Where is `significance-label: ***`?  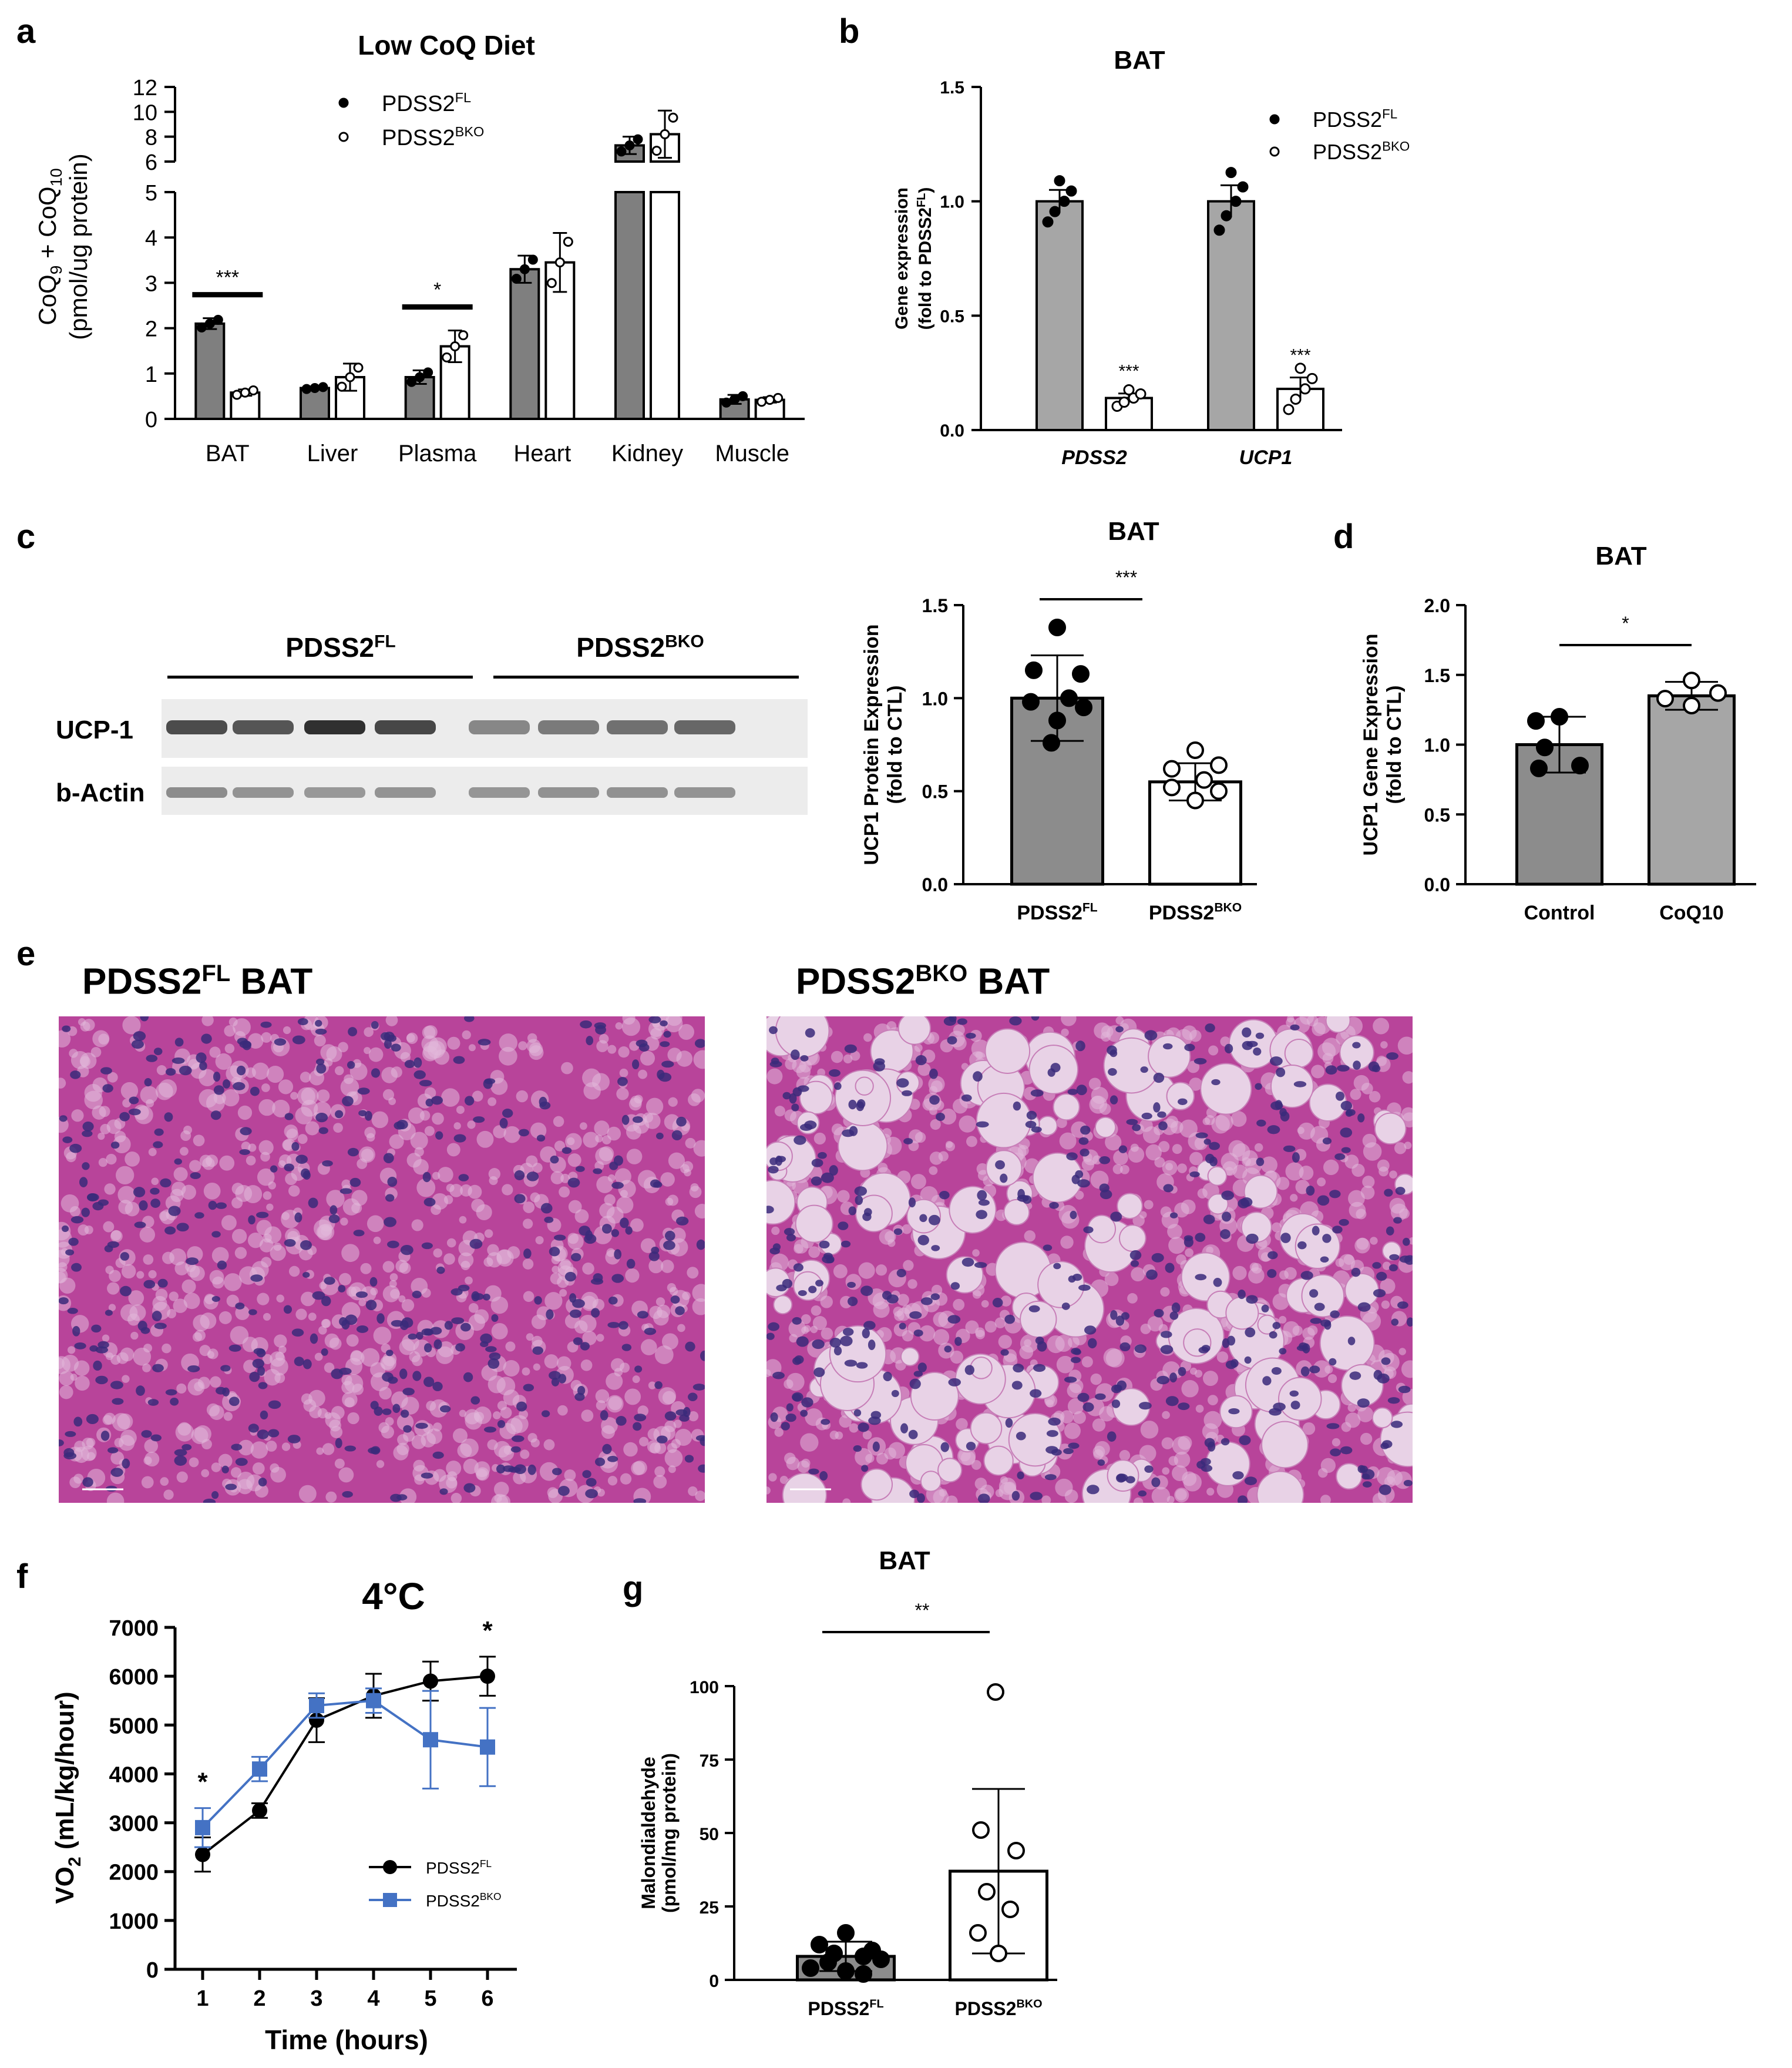
significance-label: *** is located at coordinates (1300, 355).